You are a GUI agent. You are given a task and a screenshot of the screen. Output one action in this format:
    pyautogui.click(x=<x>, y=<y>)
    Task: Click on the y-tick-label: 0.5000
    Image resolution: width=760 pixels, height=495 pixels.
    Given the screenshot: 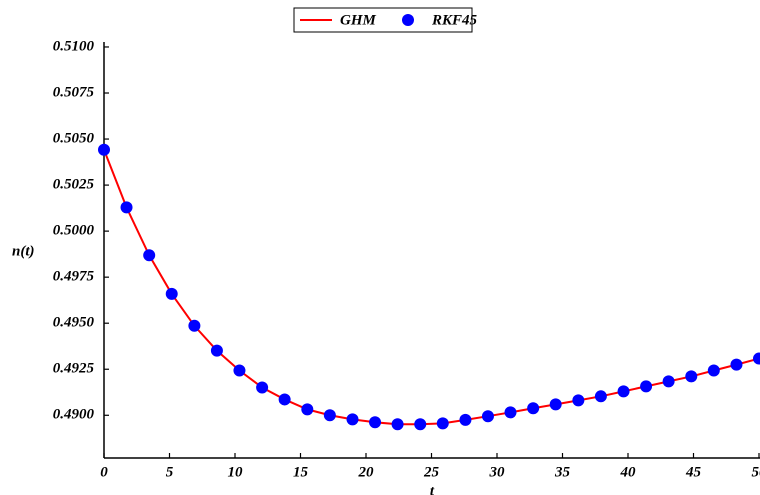 What is the action you would take?
    pyautogui.click(x=74, y=231)
    